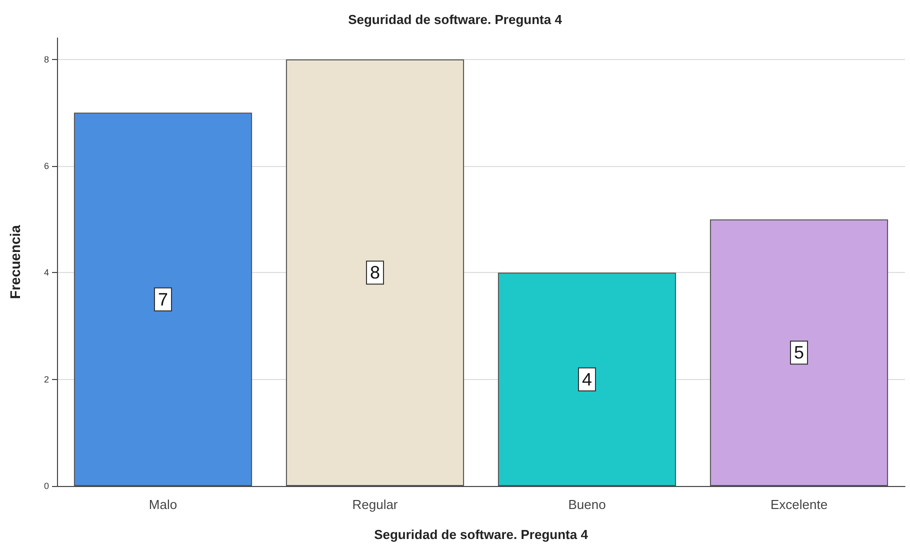  I want to click on y-tick-label: 0, so click(46, 486).